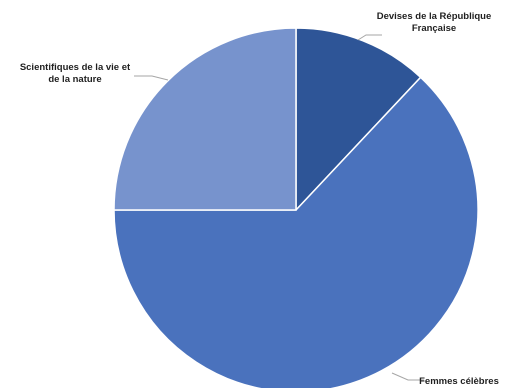 The height and width of the screenshot is (388, 510). I want to click on slice-label-3-line-1: Scientifiques de la vie et, so click(75, 67).